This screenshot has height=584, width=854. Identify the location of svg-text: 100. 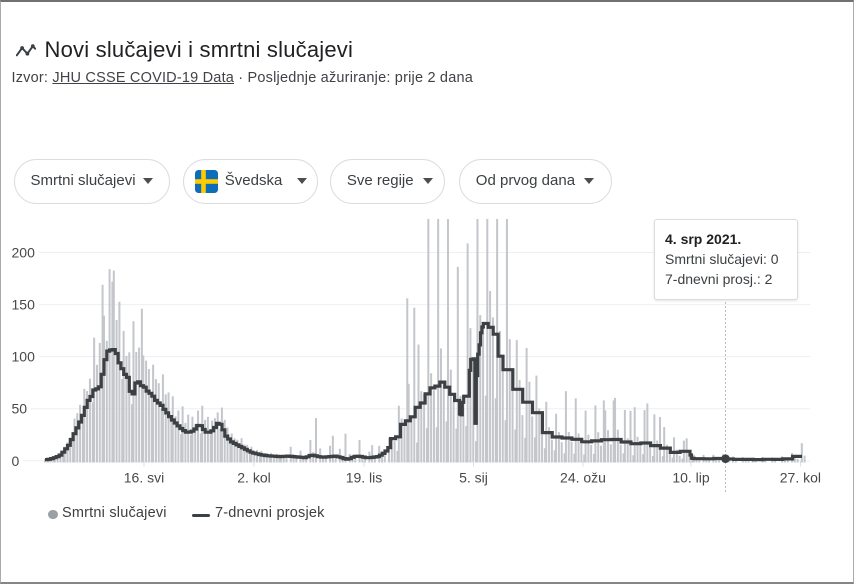
(24, 357).